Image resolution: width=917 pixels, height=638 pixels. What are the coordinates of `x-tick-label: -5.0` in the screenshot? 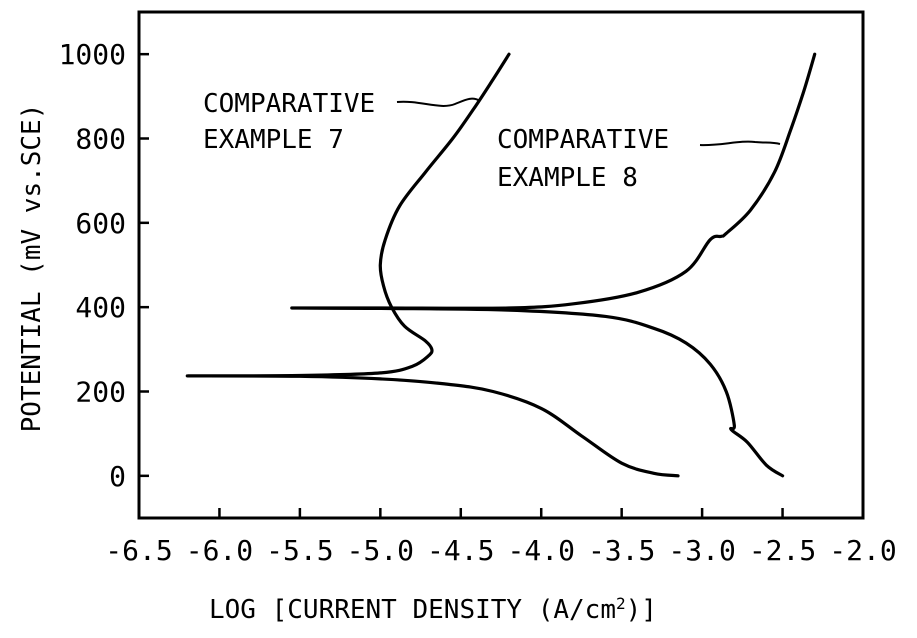 It's located at (380, 550).